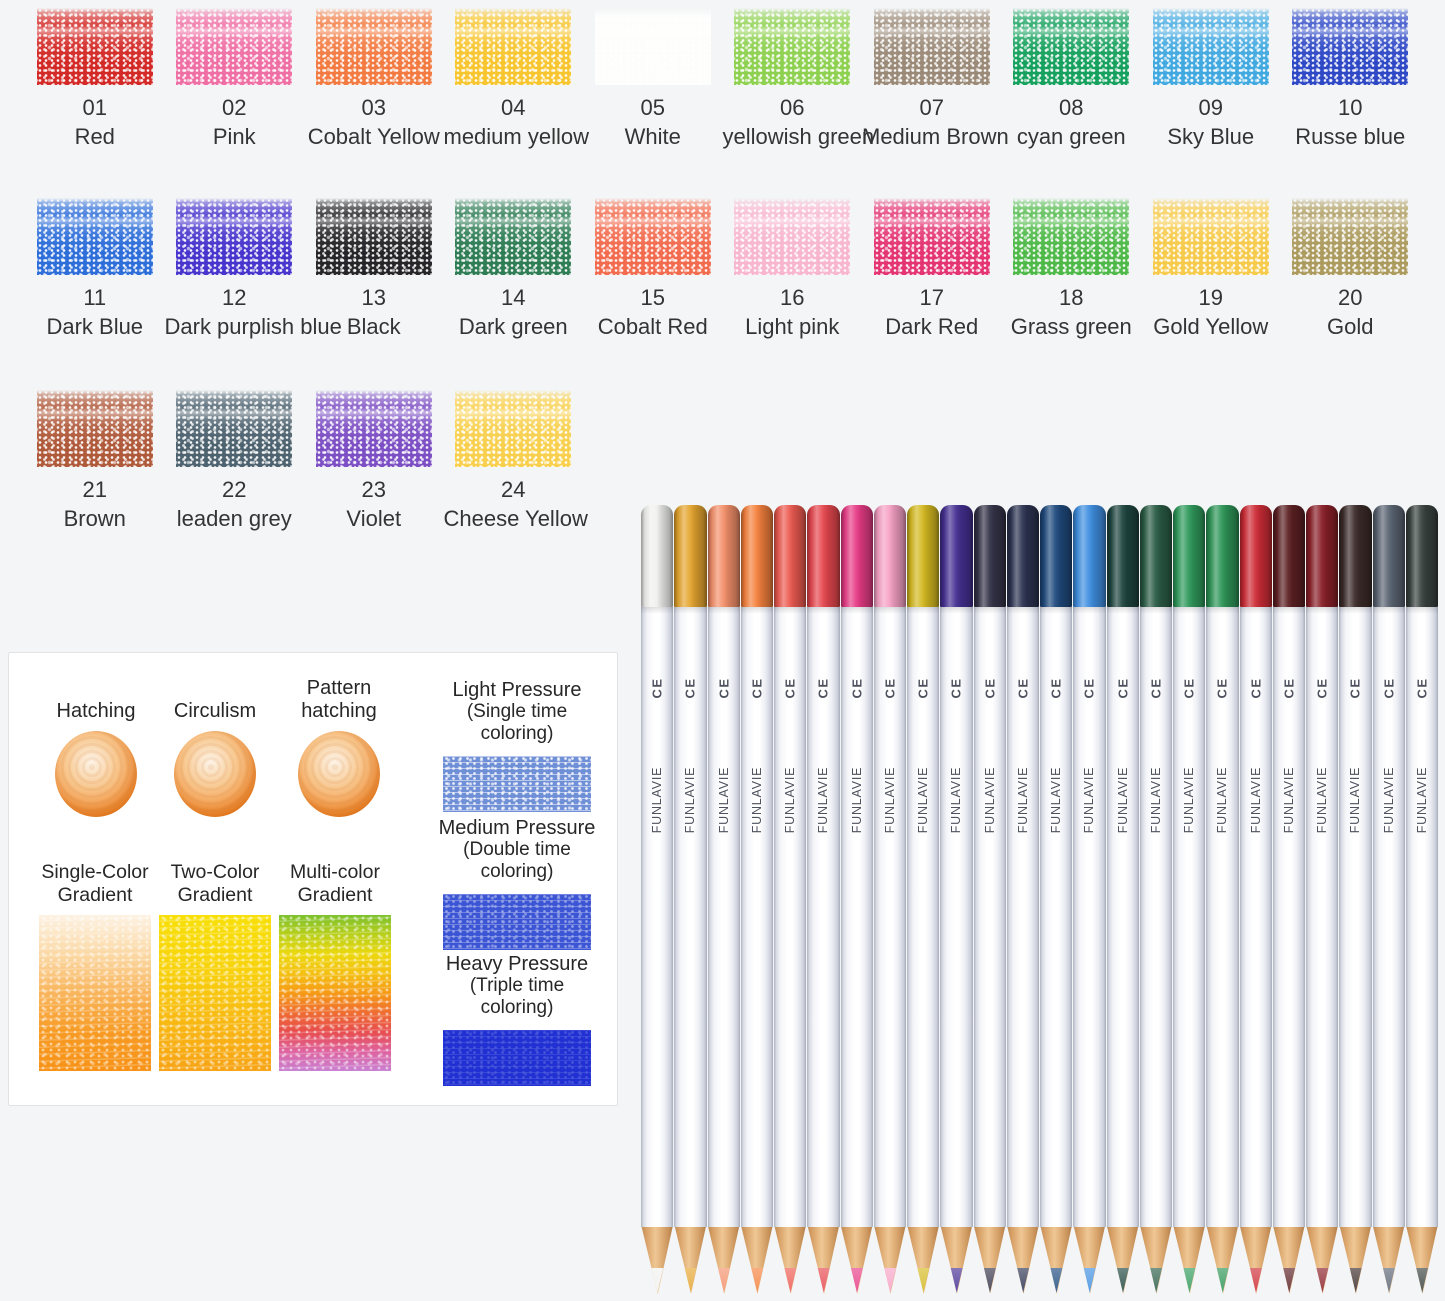 This screenshot has width=1445, height=1301. I want to click on swatch-name: Cobalt Yellow, so click(373, 136).